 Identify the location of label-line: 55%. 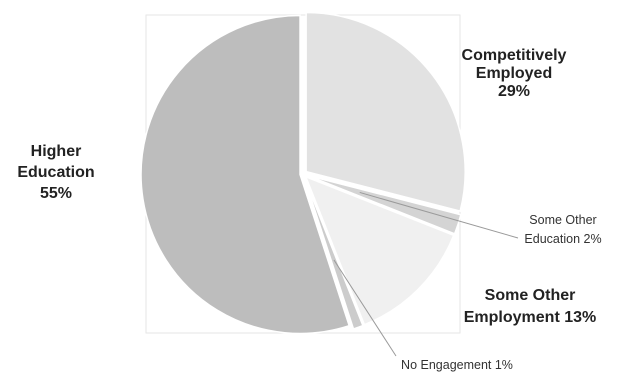
(56, 193).